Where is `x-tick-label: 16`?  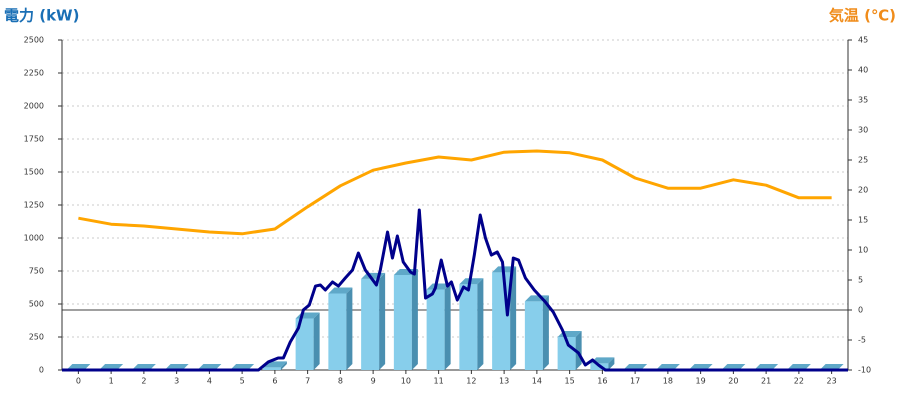 x-tick-label: 16 is located at coordinates (602, 381).